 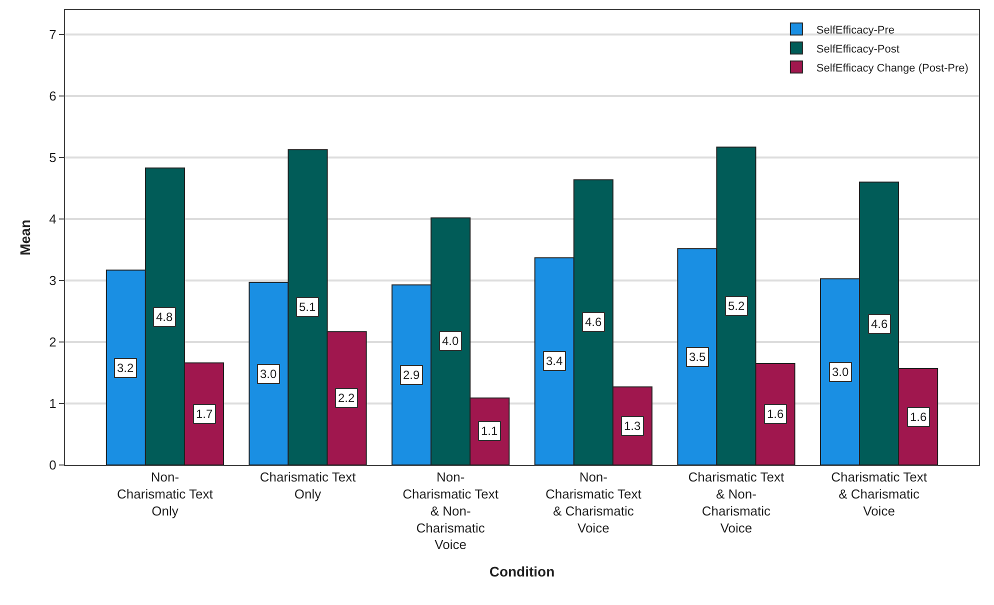 I want to click on data-label: 5.2, so click(x=737, y=306).